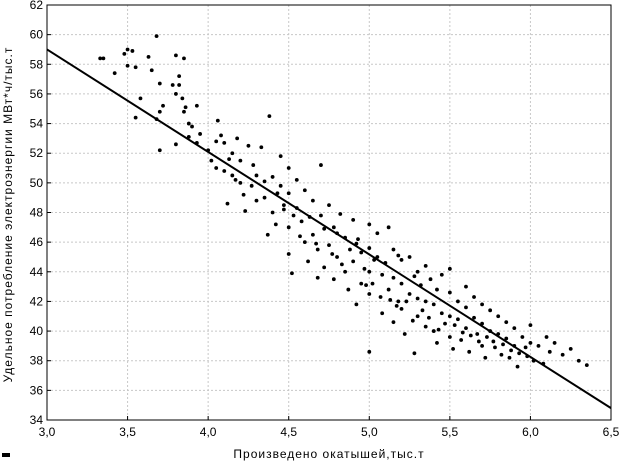 The image size is (622, 463). I want to click on y-axis-ticks: 34 36 38 40 42 44 46 48 50 52 54 56 58 60 62, so click(40, 213).